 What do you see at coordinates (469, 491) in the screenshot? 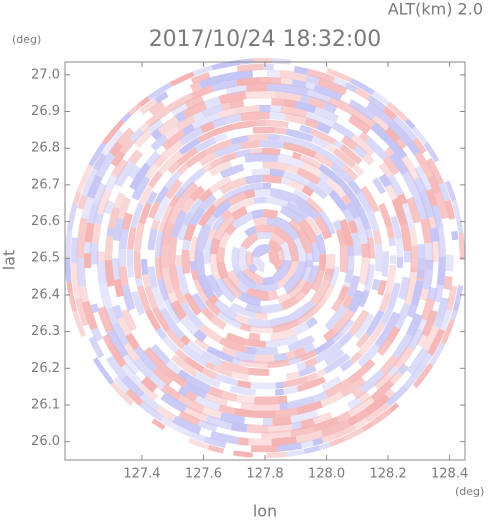
I see `x-unit: (deg)` at bounding box center [469, 491].